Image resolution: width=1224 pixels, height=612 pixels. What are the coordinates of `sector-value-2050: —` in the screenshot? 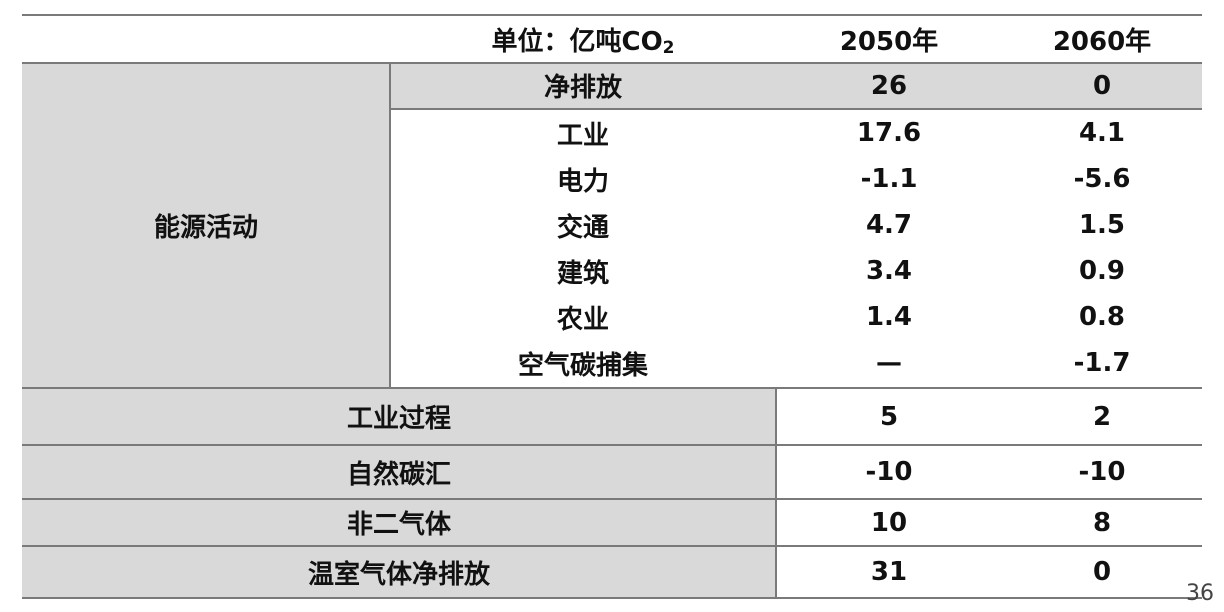 It's located at (889, 363).